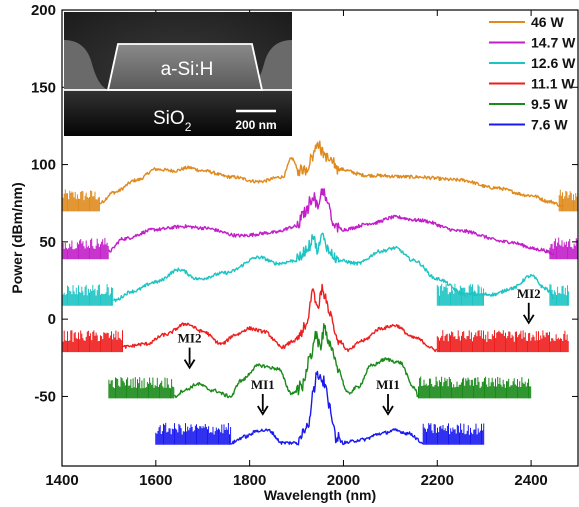 The height and width of the screenshot is (507, 579). I want to click on legend: 46 W 14.7 W 12.6 W 11.1 W 9.5 W 7.6 W, so click(532, 73).